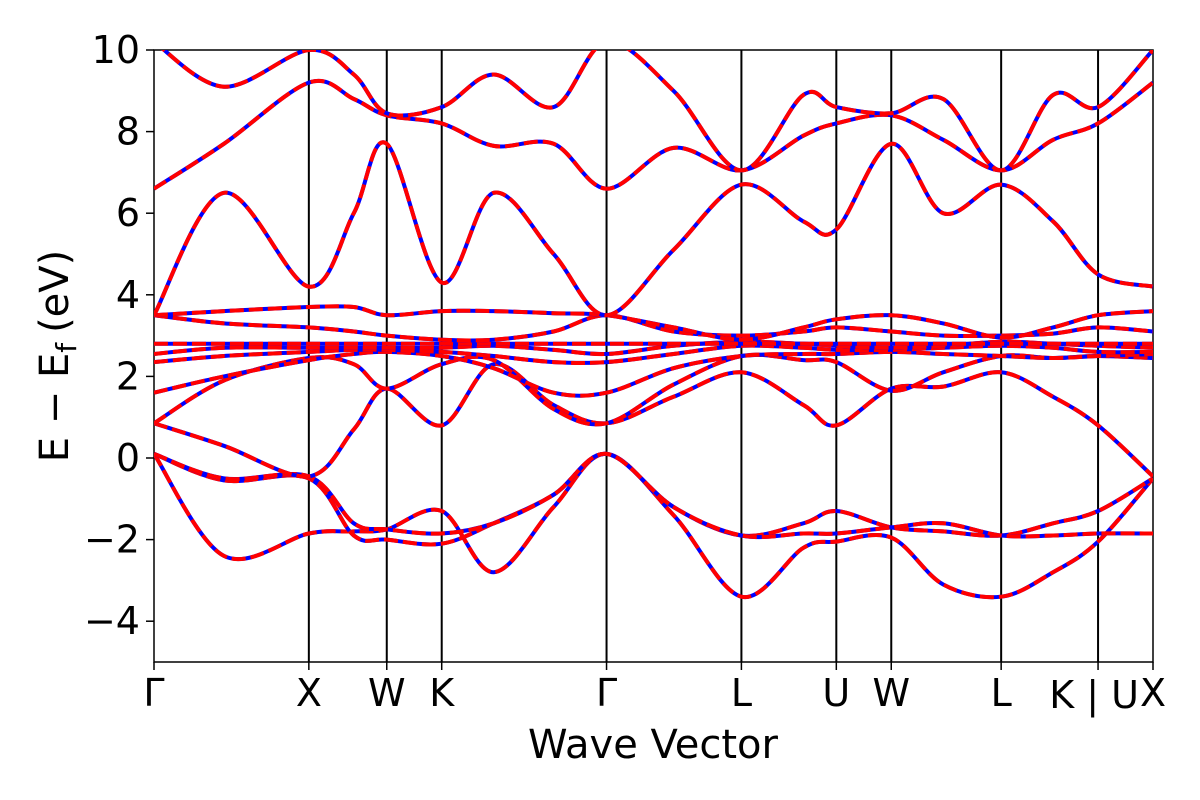  Describe the element at coordinates (119, 335) in the screenshot. I see `y-axis-ticks: −4 −2 0 2 4 6 8 10` at that location.